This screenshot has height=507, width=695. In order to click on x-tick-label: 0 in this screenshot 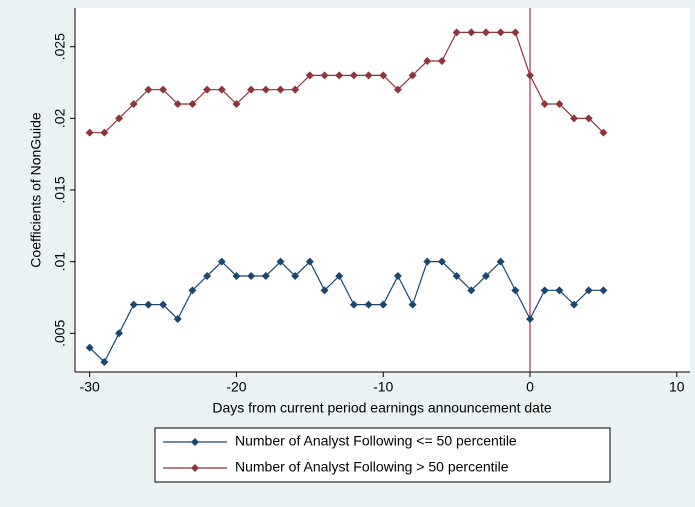, I will do `click(530, 387)`.